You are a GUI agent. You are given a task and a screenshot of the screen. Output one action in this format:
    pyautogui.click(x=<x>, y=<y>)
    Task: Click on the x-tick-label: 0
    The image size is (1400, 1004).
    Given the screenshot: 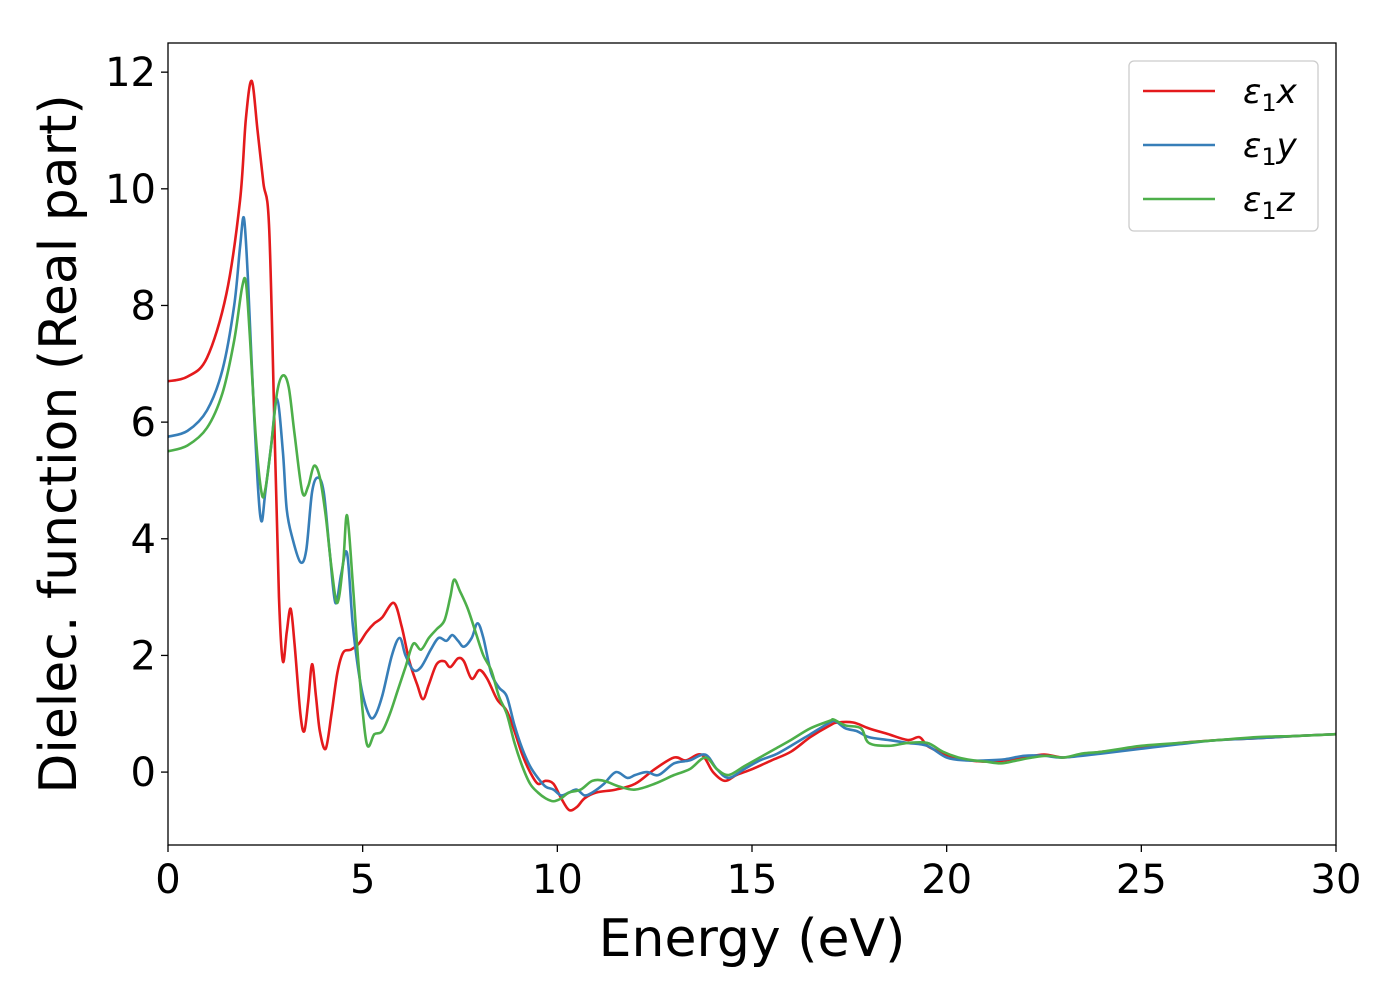 What is the action you would take?
    pyautogui.click(x=167, y=880)
    